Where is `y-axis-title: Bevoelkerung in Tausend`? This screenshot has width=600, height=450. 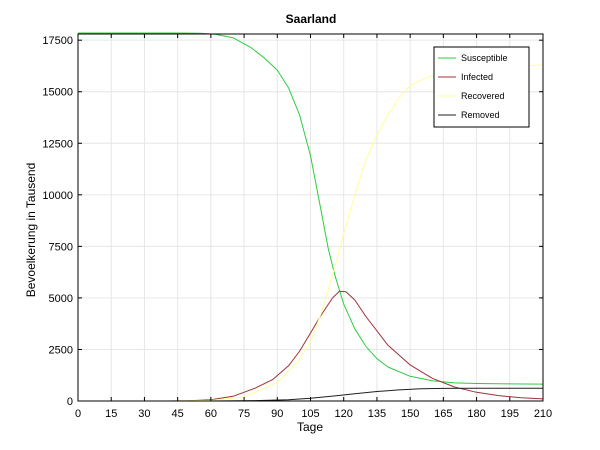 y-axis-title: Bevoelkerung in Tausend is located at coordinates (31, 230).